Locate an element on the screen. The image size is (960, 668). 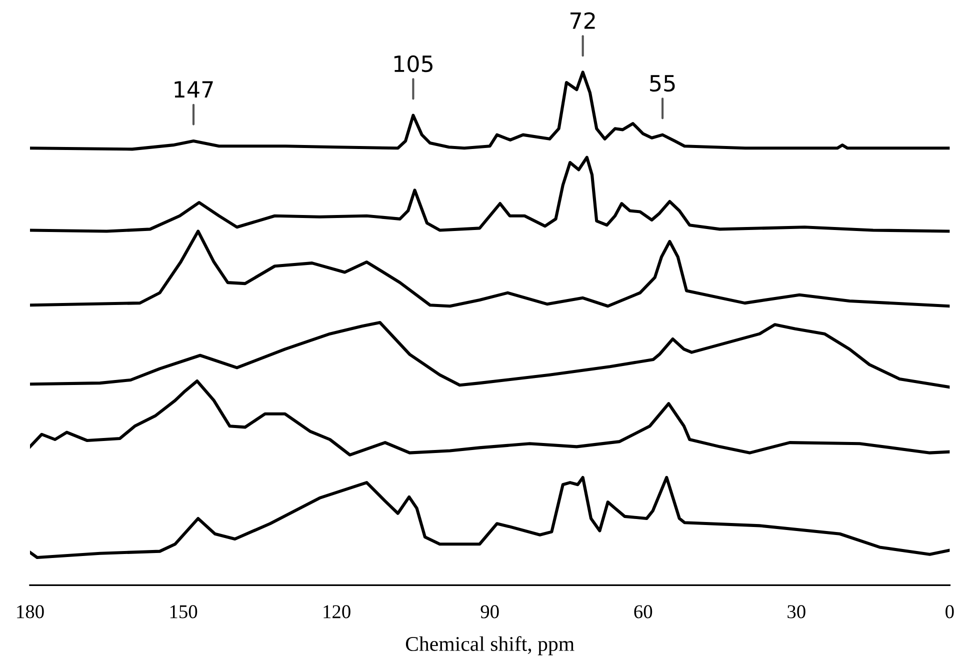
x-tick-label: 60 is located at coordinates (643, 611).